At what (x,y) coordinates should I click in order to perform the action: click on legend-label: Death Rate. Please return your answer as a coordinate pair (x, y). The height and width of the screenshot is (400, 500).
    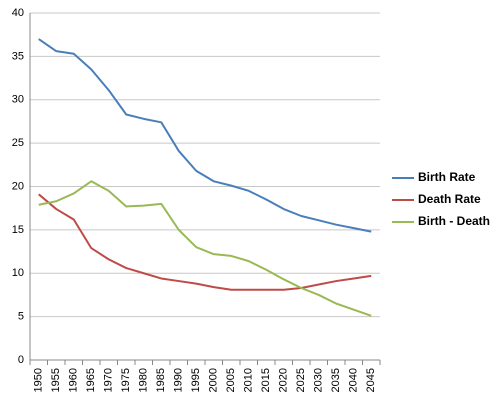
    Looking at the image, I should click on (449, 199).